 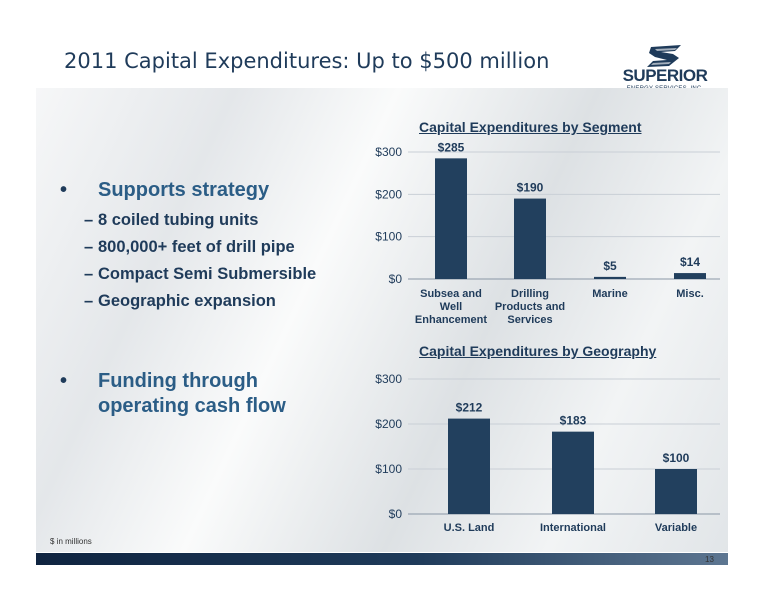 I want to click on sub-bullet-text: 8 coiled tubing units, so click(x=178, y=220).